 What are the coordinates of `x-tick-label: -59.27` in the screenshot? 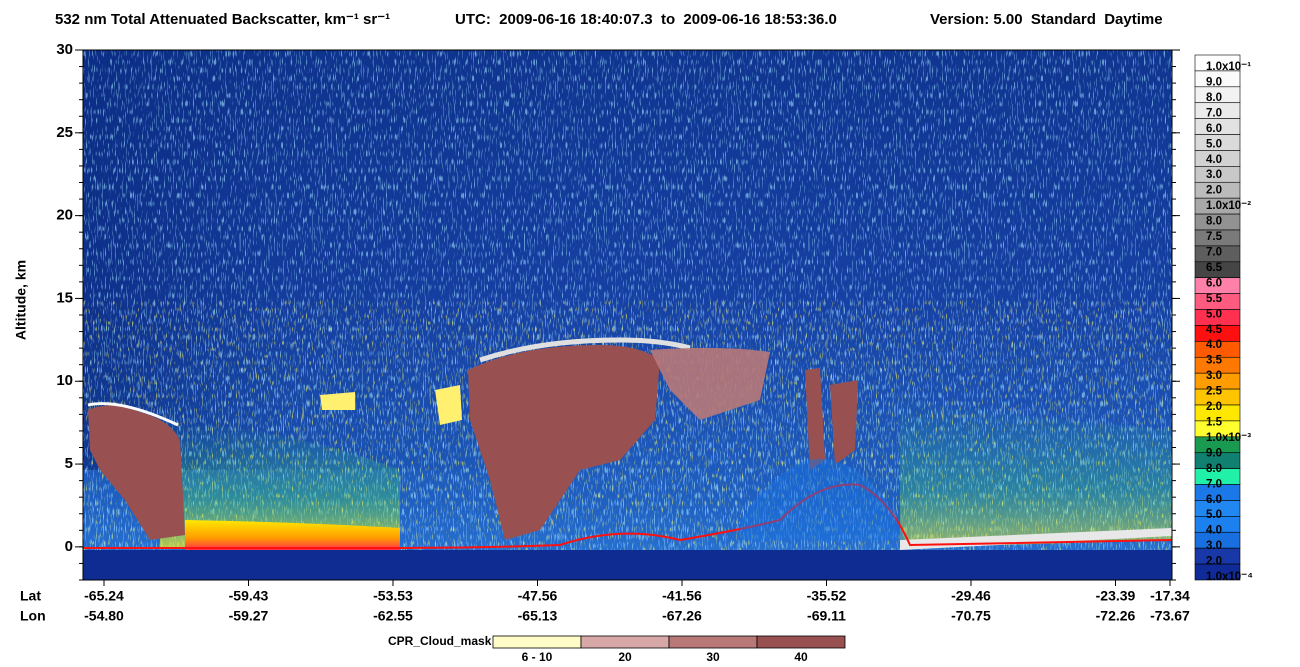 It's located at (249, 616).